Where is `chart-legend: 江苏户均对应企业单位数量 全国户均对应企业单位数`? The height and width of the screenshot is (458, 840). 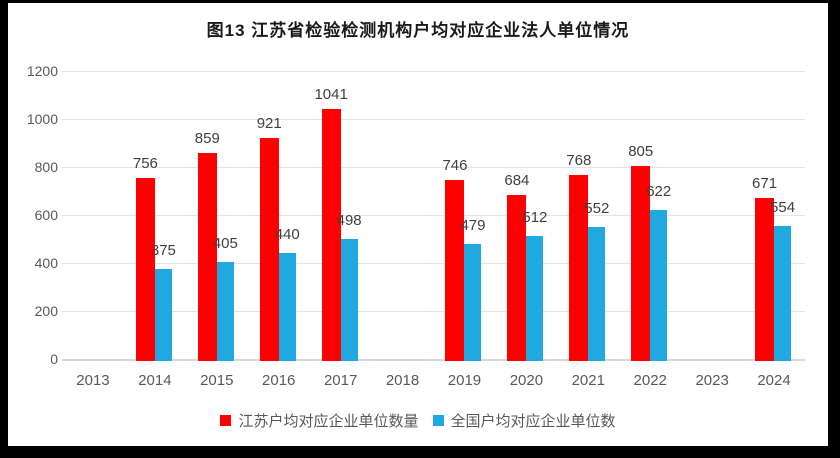 chart-legend: 江苏户均对应企业单位数量 全国户均对应企业单位数 is located at coordinates (418, 420).